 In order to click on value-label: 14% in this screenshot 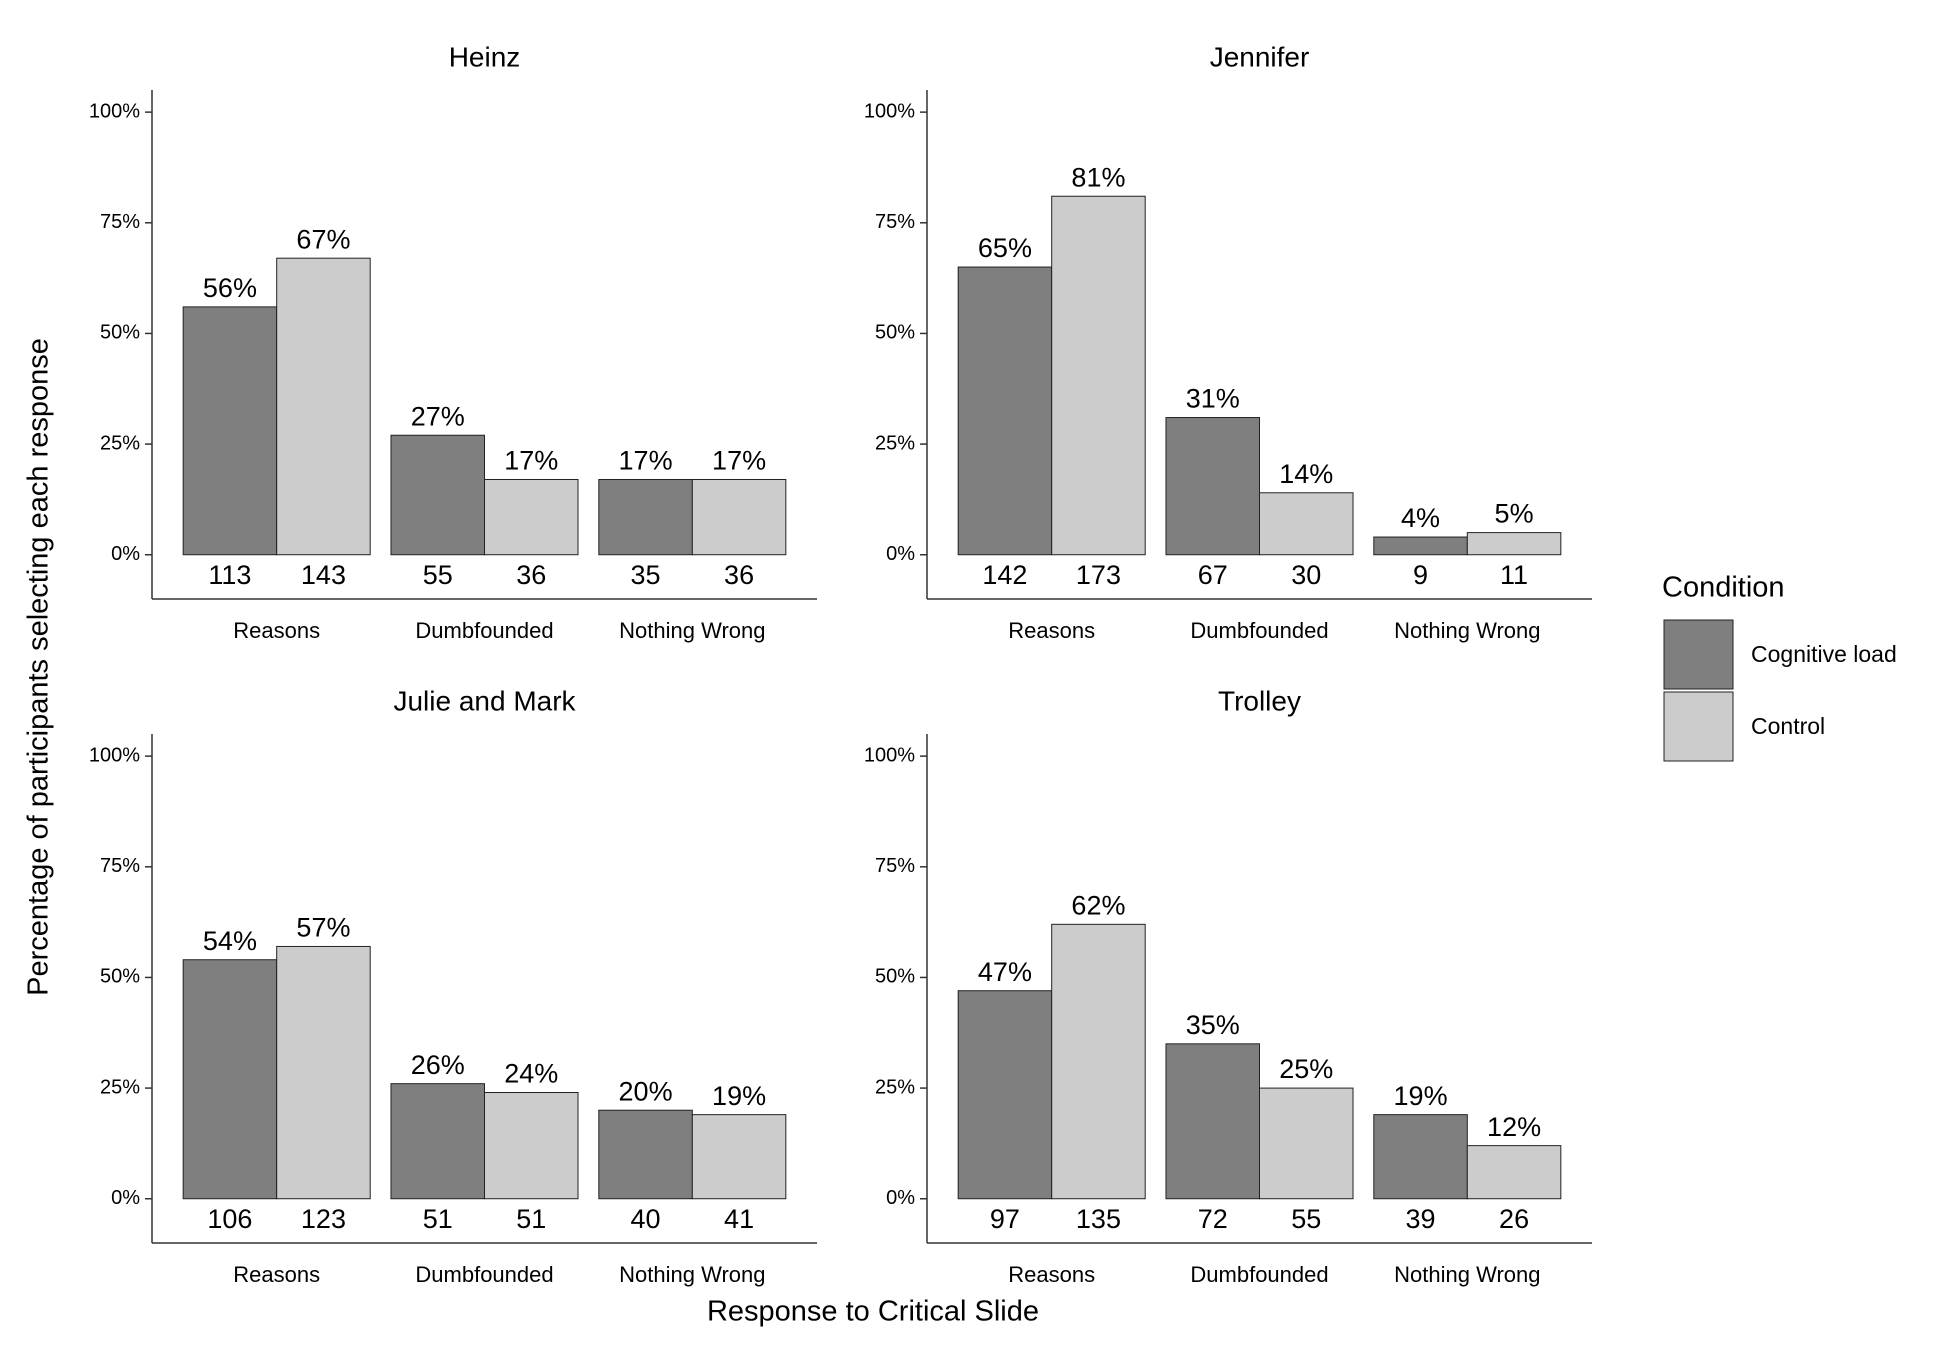, I will do `click(1306, 474)`.